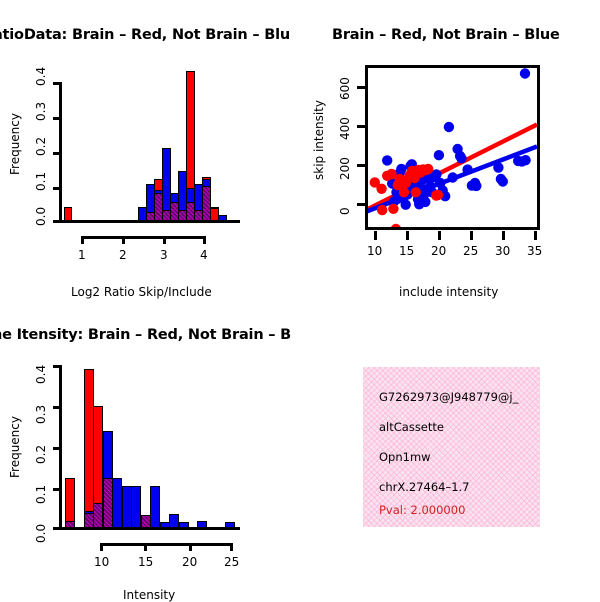 Image resolution: width=600 pixels, height=602 pixels. Describe the element at coordinates (146, 335) in the screenshot. I see `hist-intensity-title: ne Itensity: Brain – Red, Not Brain – B` at that location.